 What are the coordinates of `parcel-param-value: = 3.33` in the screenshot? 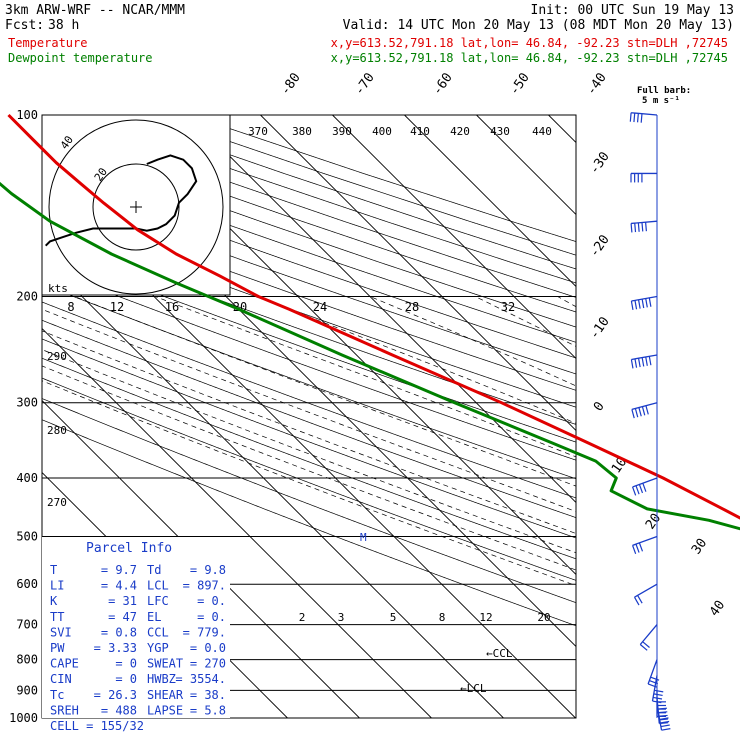 It's located at (115, 648).